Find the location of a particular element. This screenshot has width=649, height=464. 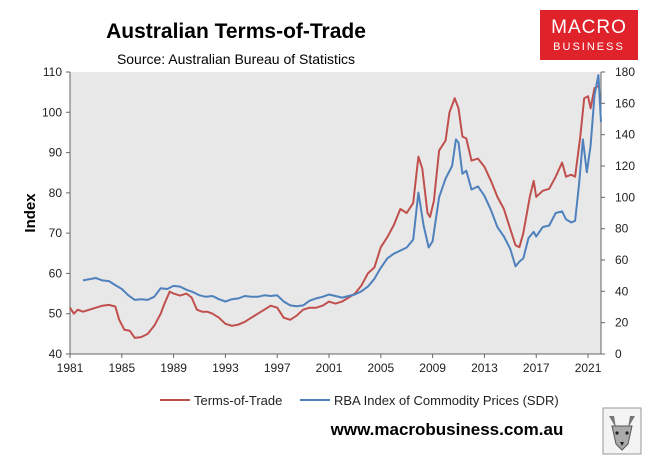

x-tick-label: 2005 is located at coordinates (380, 368).